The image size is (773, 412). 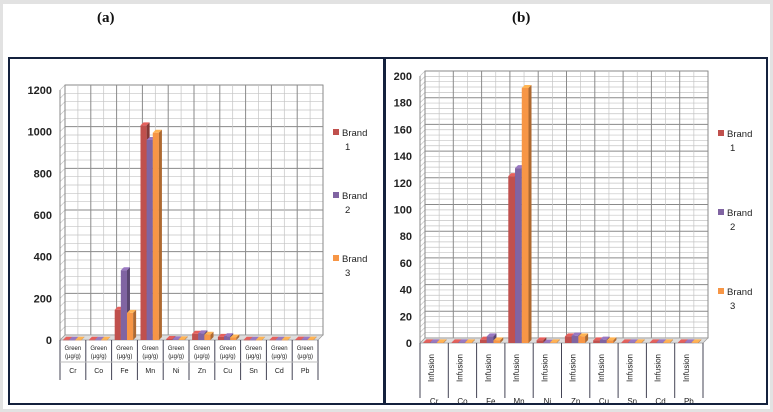 I want to click on bar-brand-1-ni, so click(x=169, y=339).